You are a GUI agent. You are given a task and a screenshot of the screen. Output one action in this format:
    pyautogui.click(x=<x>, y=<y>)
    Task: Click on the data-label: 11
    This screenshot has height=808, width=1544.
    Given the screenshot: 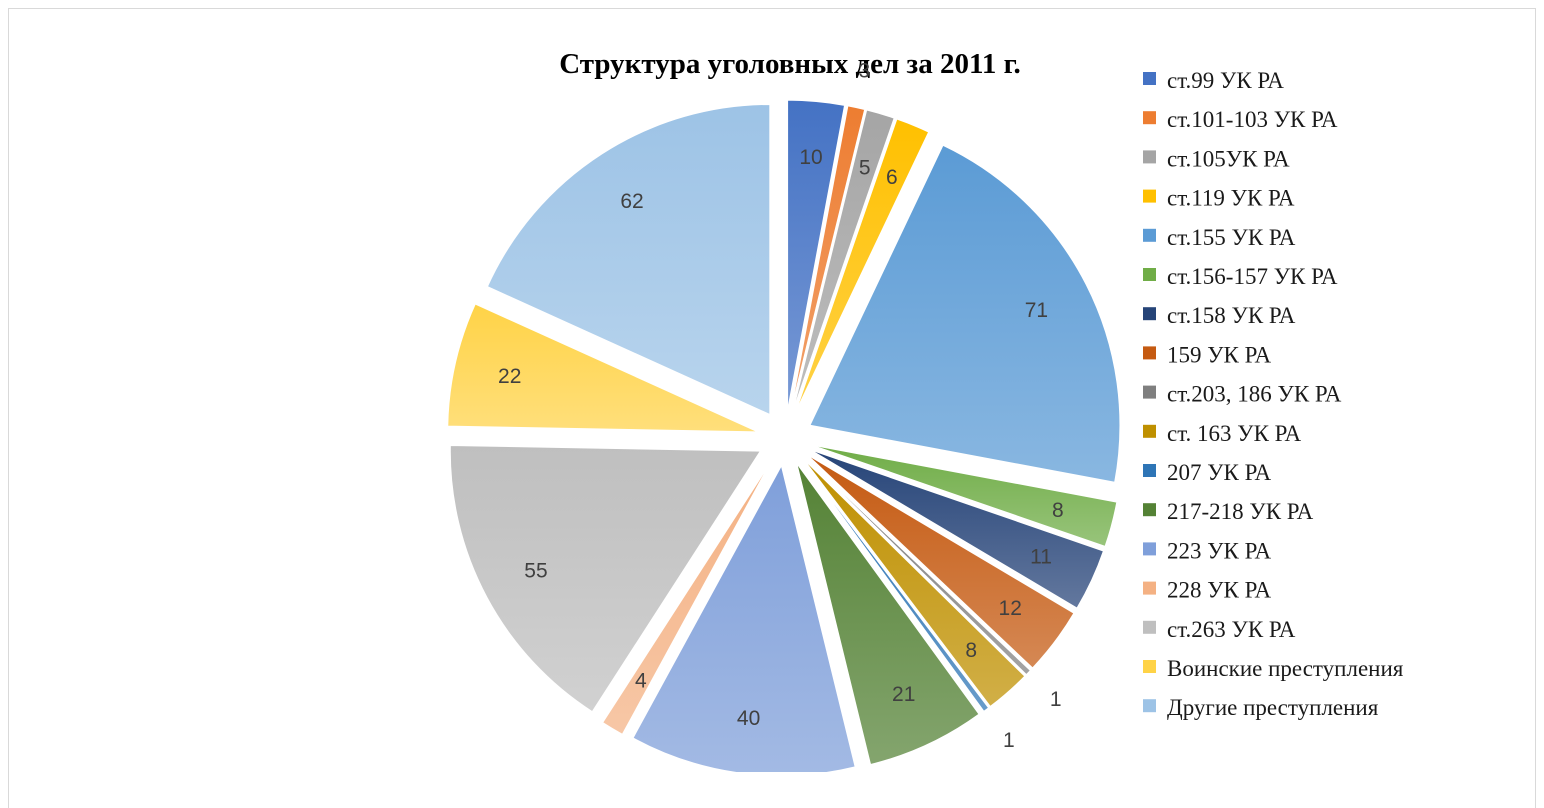 What is the action you would take?
    pyautogui.click(x=1041, y=557)
    